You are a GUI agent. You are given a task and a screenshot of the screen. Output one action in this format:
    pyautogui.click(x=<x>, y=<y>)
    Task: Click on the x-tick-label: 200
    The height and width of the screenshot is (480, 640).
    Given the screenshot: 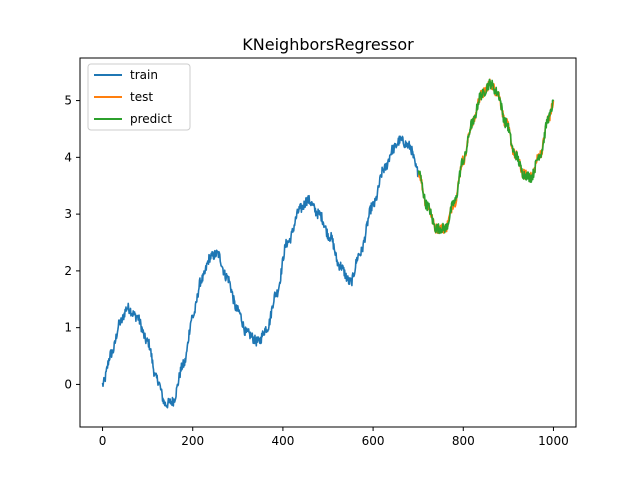 What is the action you would take?
    pyautogui.click(x=192, y=441)
    